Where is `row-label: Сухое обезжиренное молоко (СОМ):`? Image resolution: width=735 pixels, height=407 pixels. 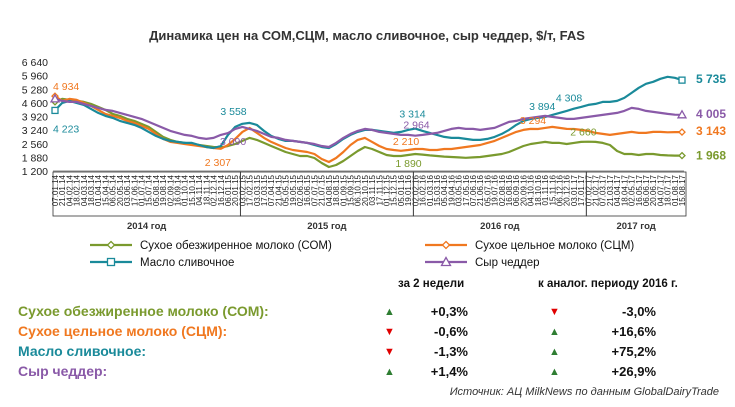 row-label: Сухое обезжиренное молоко (СОМ): is located at coordinates (143, 311).